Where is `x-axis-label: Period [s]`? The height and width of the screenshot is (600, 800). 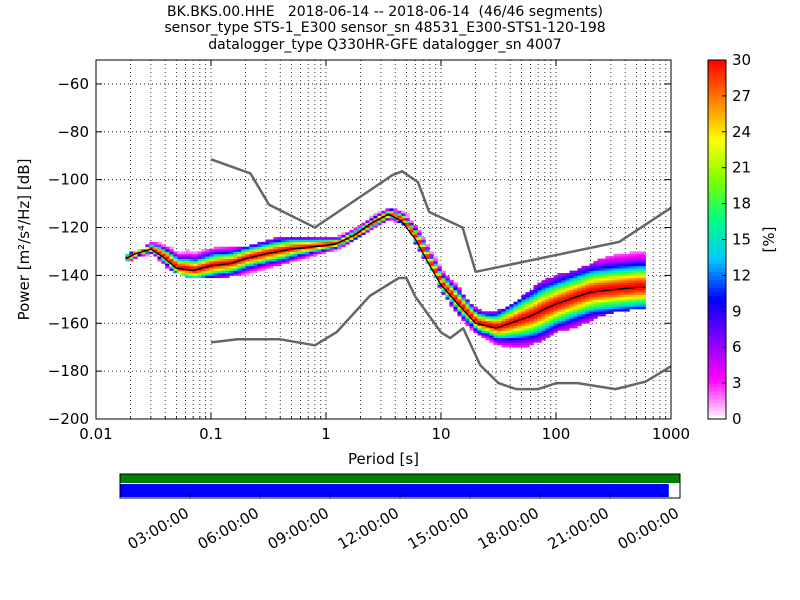
x-axis-label: Period [s] is located at coordinates (383, 459).